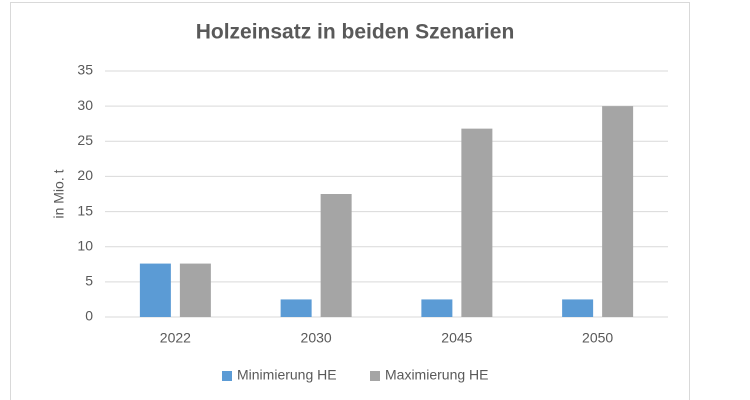 The height and width of the screenshot is (400, 750). Describe the element at coordinates (456, 338) in the screenshot. I see `x-tick-label: 2045` at that location.